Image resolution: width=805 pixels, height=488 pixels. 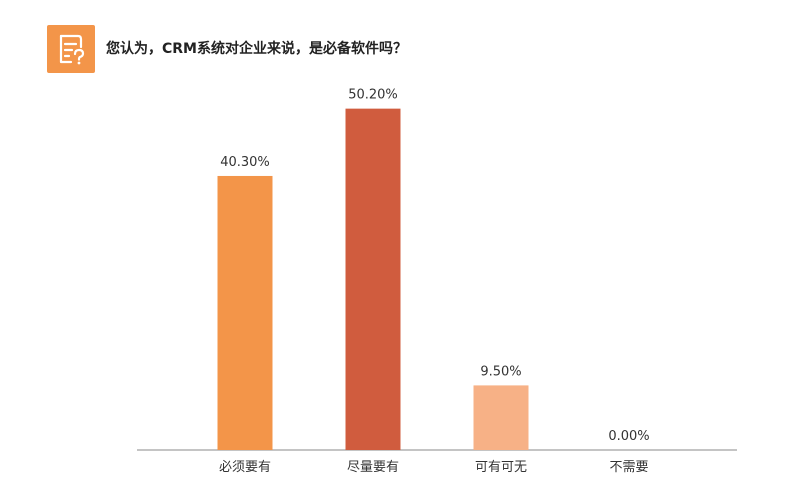 I want to click on value-label-4: 0.00%, so click(x=628, y=436).